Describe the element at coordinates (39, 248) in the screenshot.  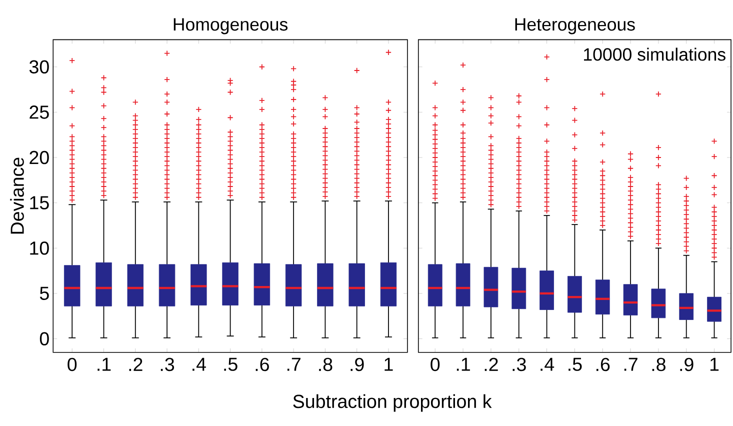
I see `y-tick-label: 10` at that location.